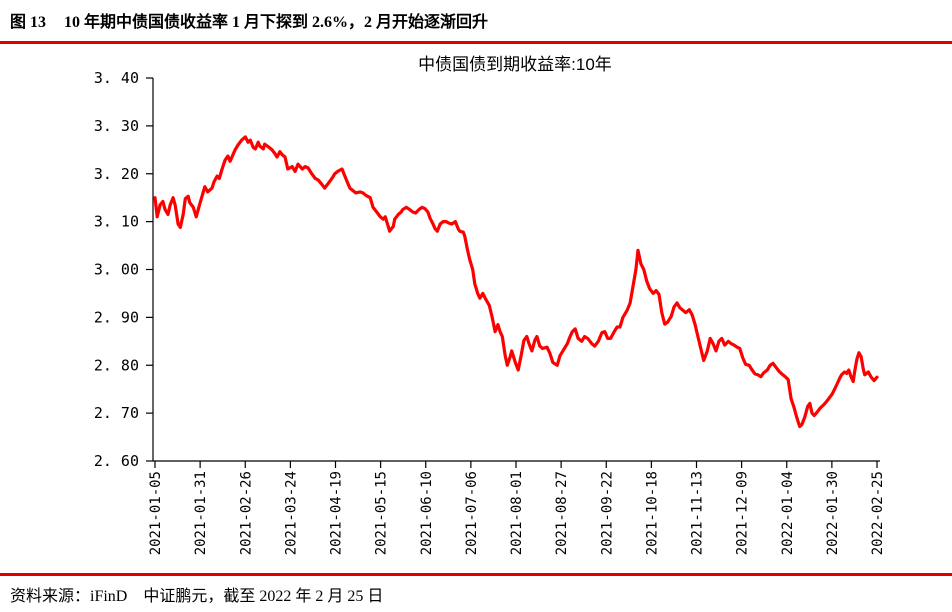 The image size is (952, 612). I want to click on x-tick-label: 2021-01-31, so click(201, 513).